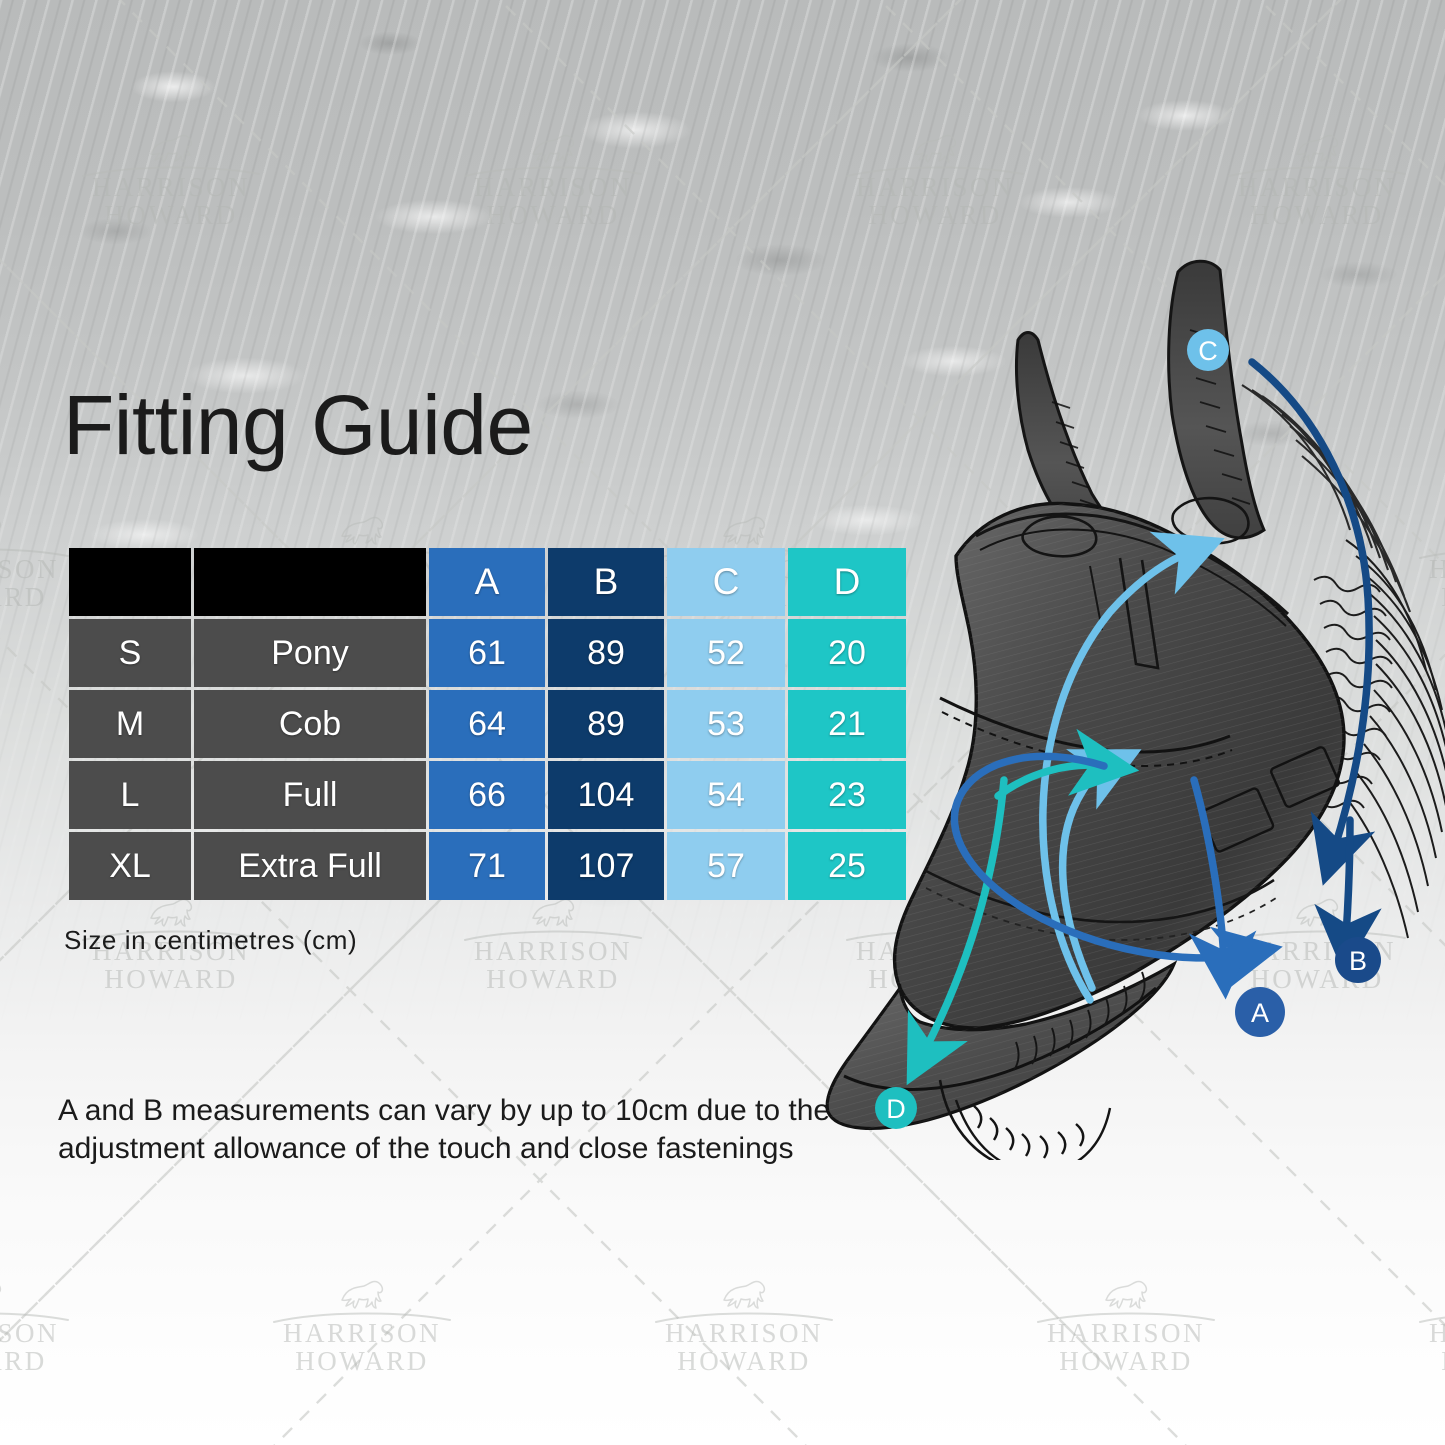 This screenshot has width=1445, height=1445. I want to click on marker-b-label: B, so click(1358, 961).